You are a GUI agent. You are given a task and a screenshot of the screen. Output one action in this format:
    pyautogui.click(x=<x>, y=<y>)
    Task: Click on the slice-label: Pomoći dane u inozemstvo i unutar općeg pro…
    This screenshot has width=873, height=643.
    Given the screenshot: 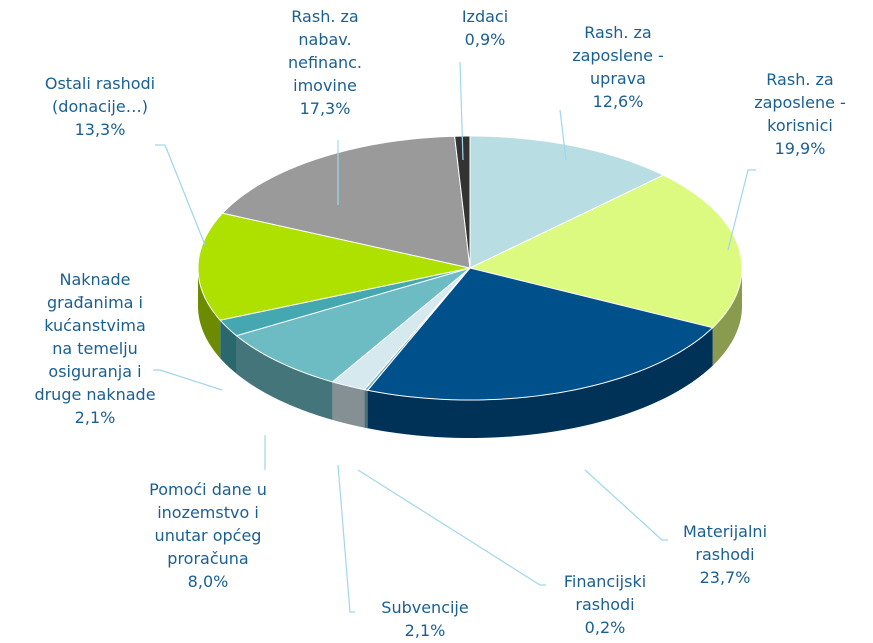 What is the action you would take?
    pyautogui.click(x=208, y=524)
    